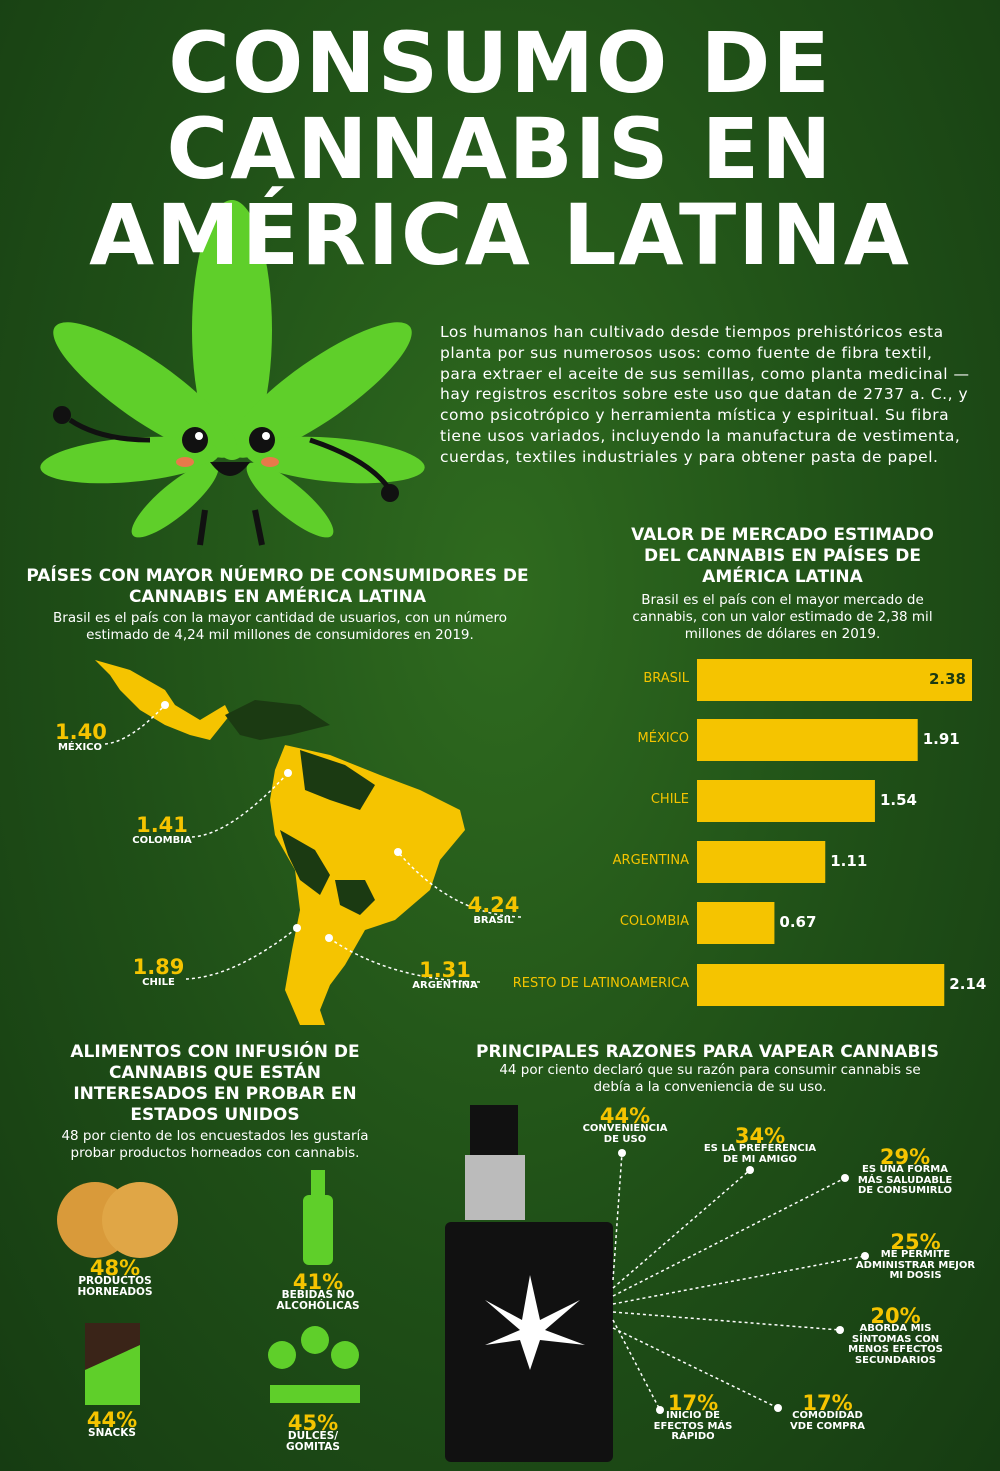 The height and width of the screenshot is (1471, 1000). I want to click on reason-percent: 17%, so click(827, 1403).